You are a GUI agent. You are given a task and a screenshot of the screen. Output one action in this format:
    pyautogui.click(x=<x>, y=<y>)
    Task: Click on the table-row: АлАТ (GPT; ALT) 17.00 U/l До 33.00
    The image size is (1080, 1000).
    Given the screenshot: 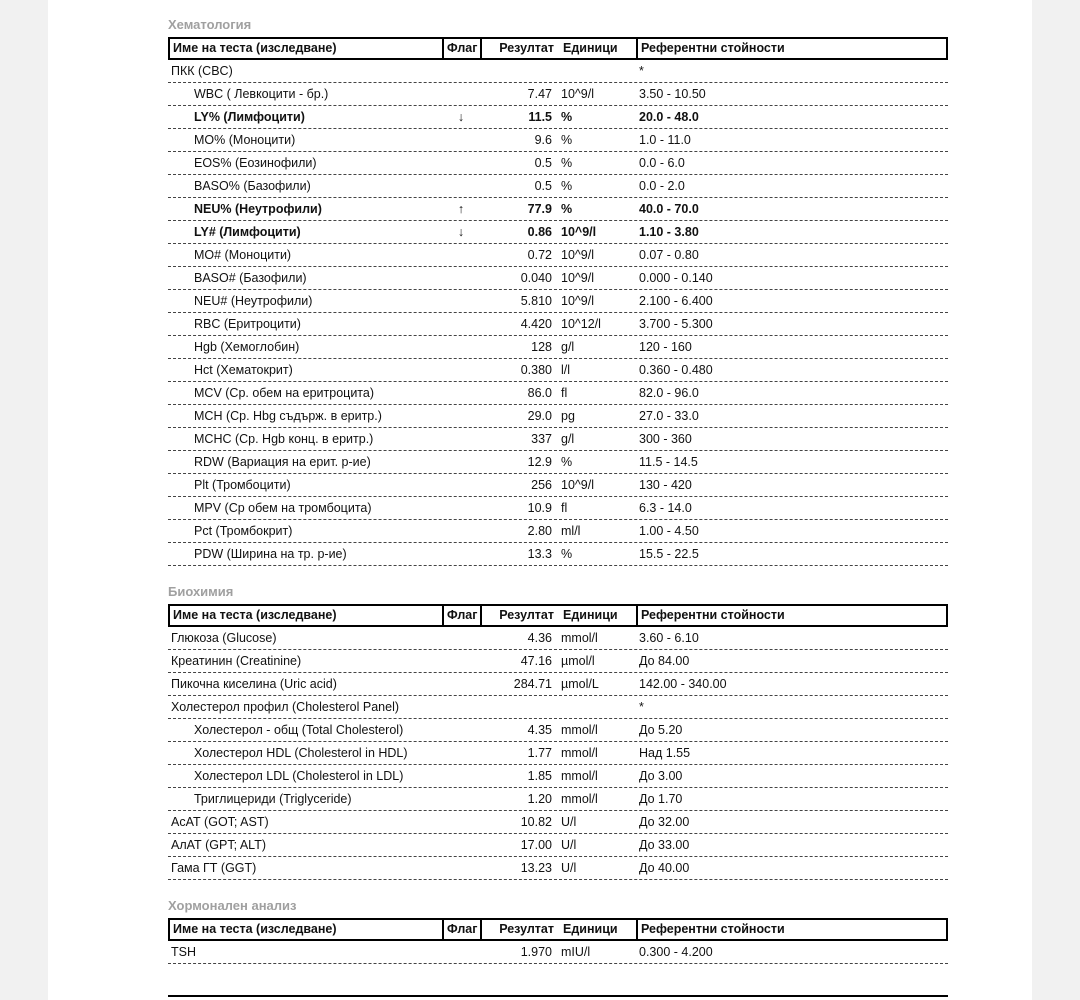 What is the action you would take?
    pyautogui.click(x=558, y=845)
    